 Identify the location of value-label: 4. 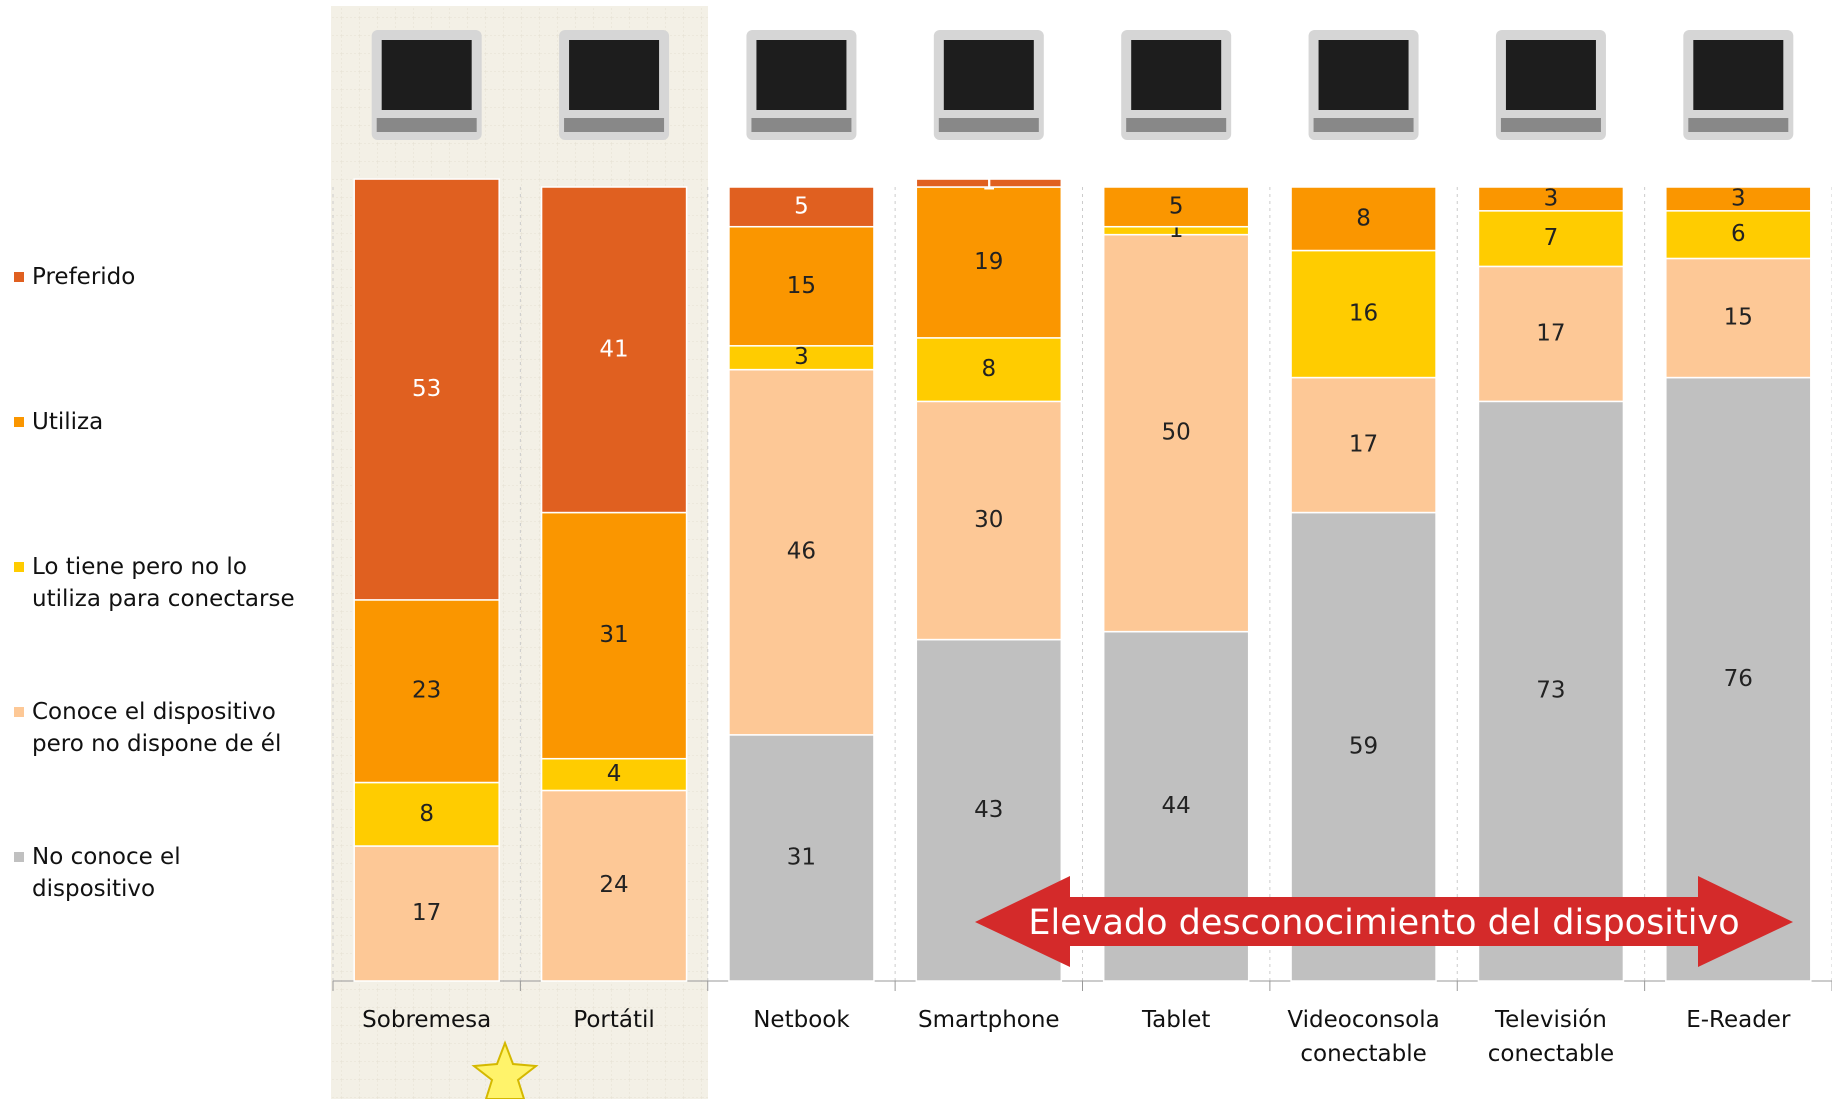
(614, 774).